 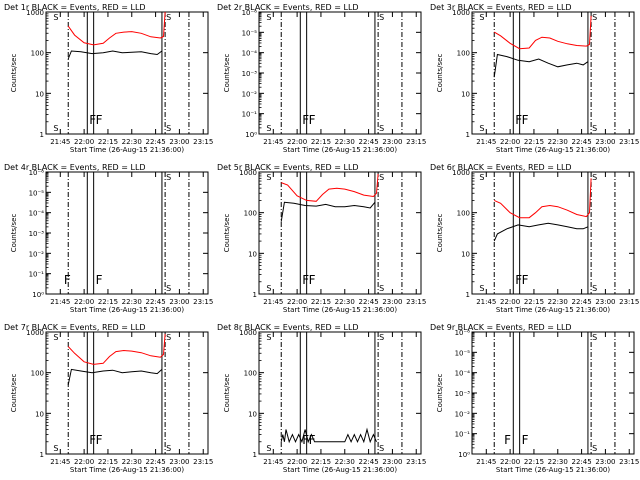 What do you see at coordinates (250, 74) in the screenshot?
I see `y-tick-label: 10⁻³` at bounding box center [250, 74].